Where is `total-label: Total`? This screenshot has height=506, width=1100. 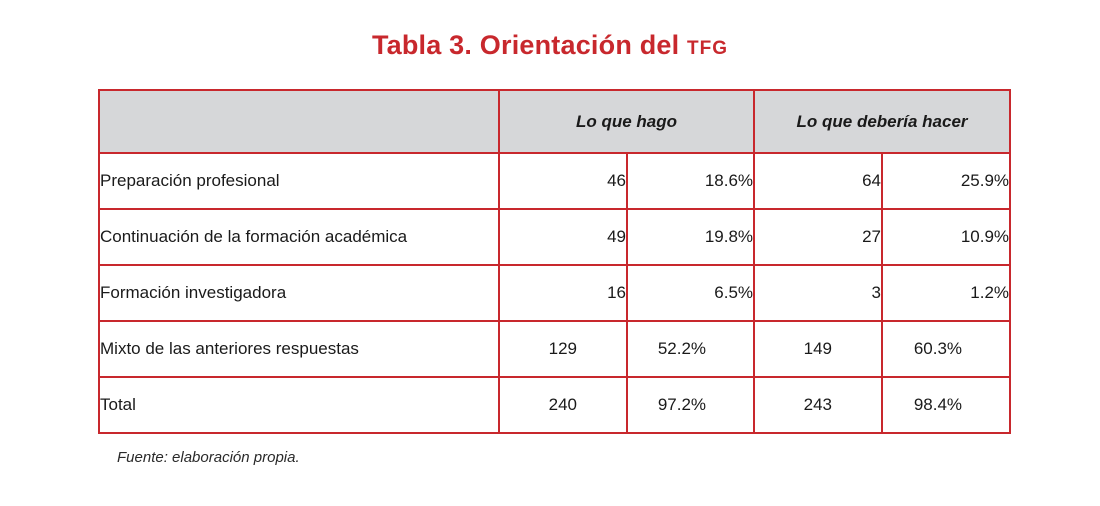
total-label: Total is located at coordinates (299, 405).